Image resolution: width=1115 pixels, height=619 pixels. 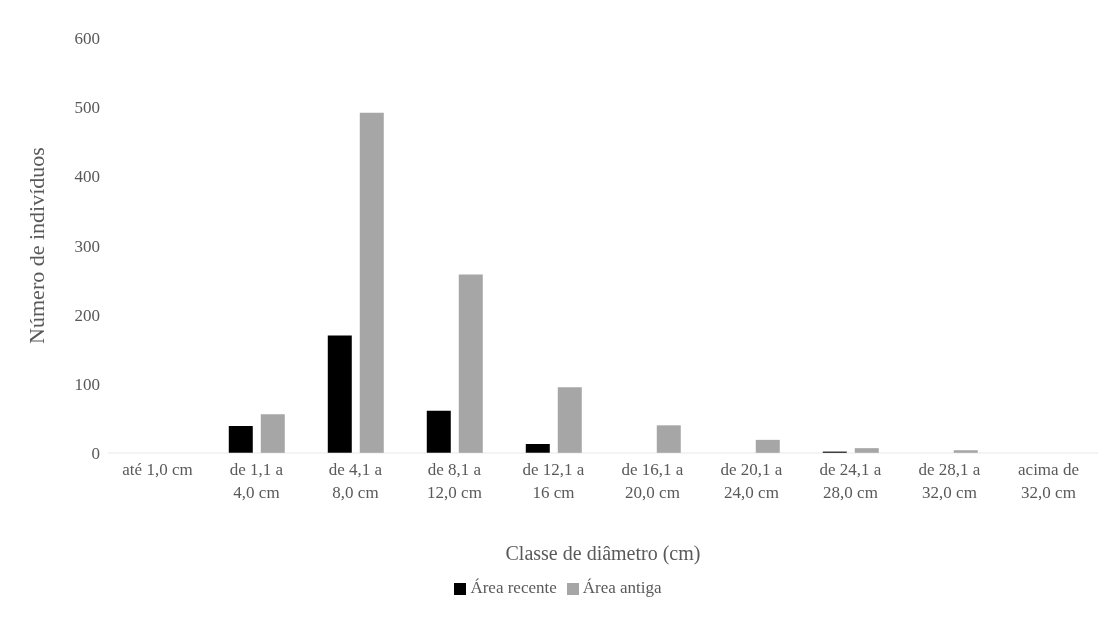 I want to click on x-tick-label: de 12,1 a 16 cm, so click(x=553, y=481).